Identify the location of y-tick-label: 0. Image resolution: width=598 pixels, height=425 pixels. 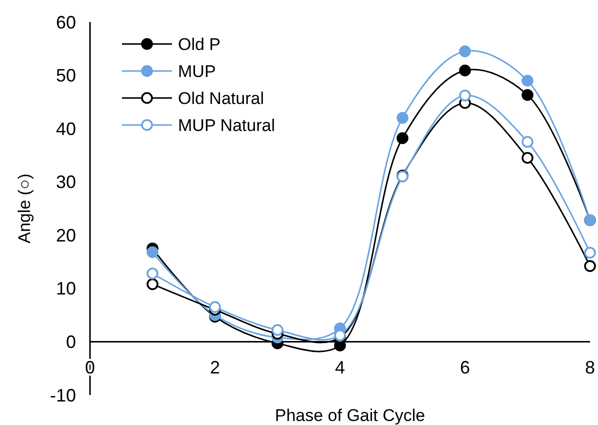
(71, 342).